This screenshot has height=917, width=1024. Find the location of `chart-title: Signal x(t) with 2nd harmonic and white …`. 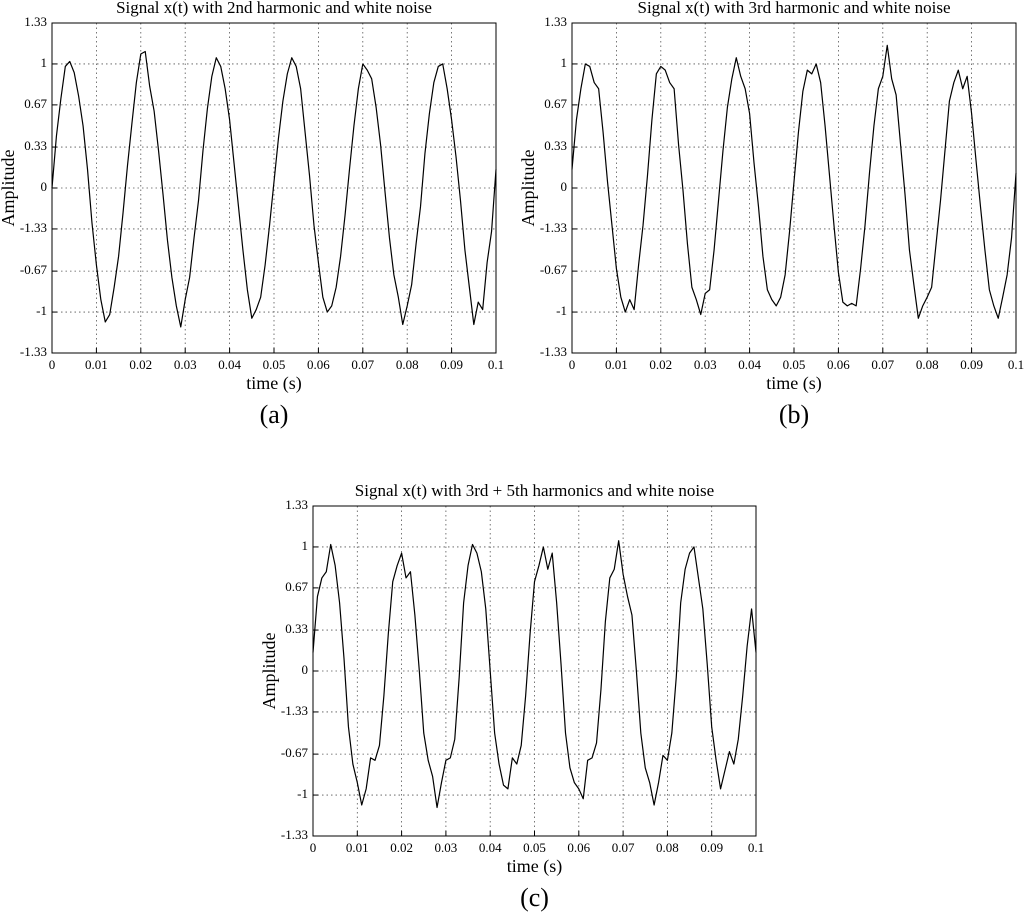

chart-title: Signal x(t) with 2nd harmonic and white … is located at coordinates (274, 8).